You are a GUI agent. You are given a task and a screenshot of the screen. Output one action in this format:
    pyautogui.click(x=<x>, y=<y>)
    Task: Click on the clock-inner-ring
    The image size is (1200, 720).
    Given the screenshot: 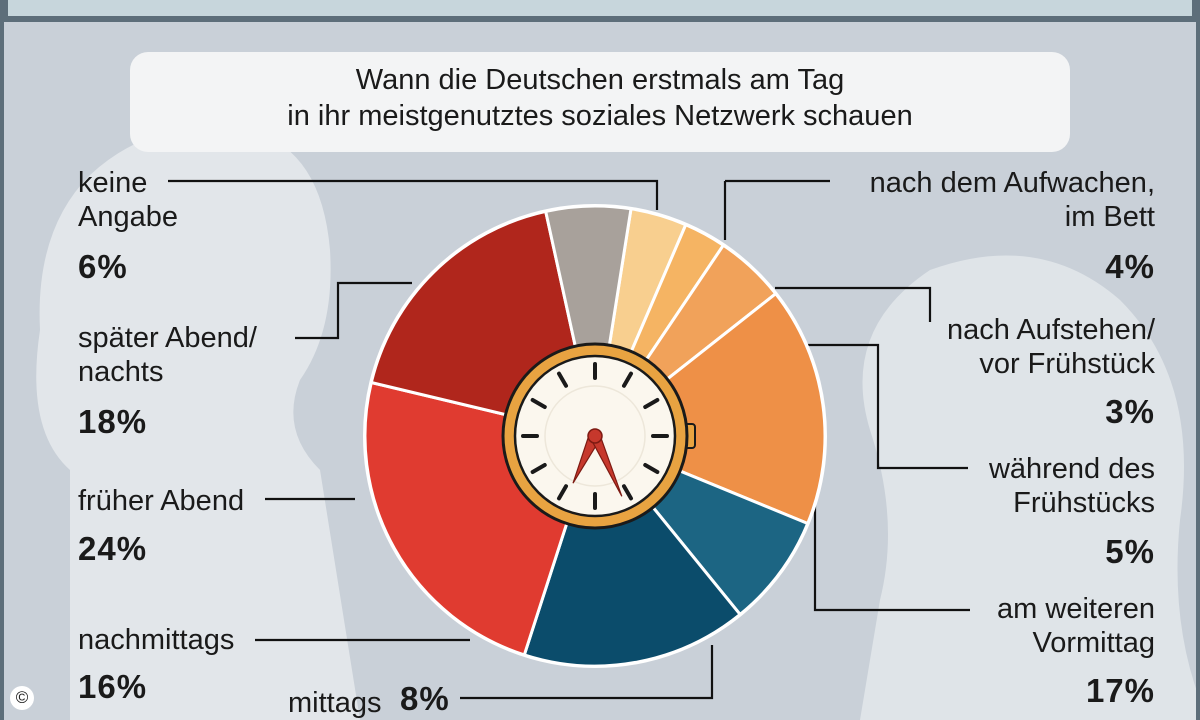 What is the action you would take?
    pyautogui.click(x=595, y=436)
    